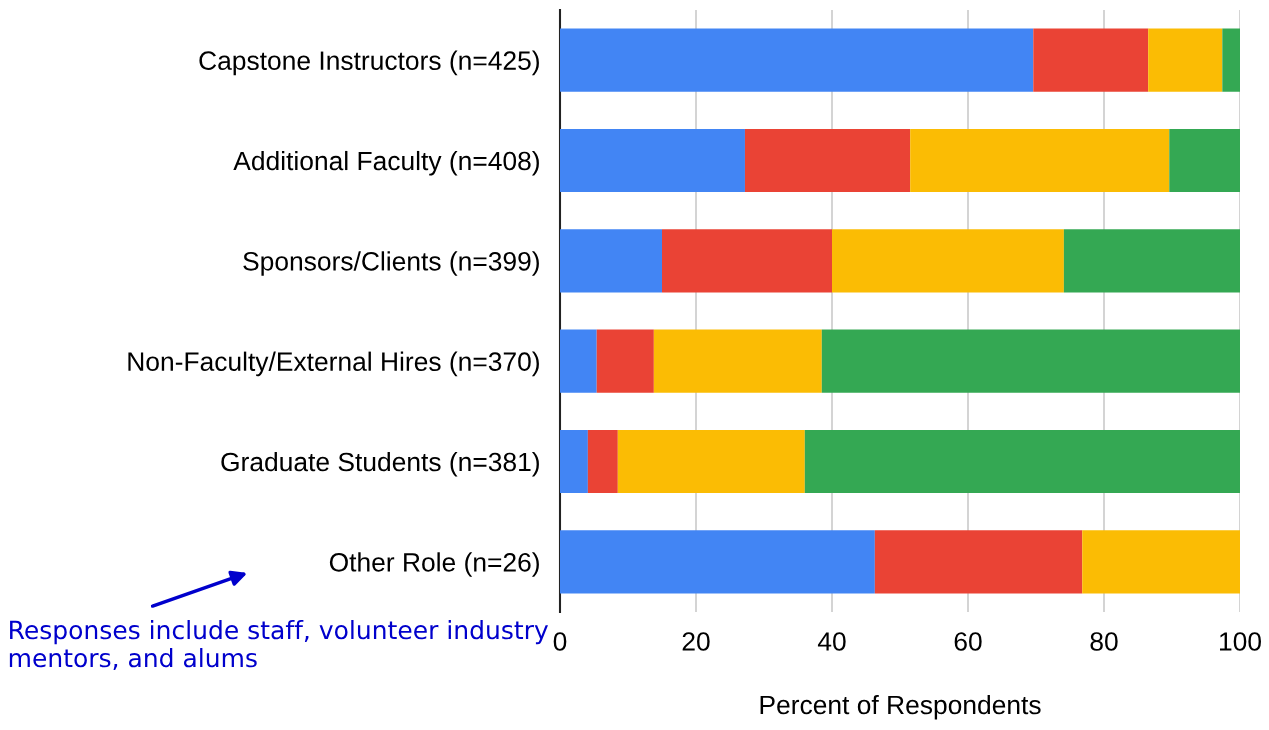 This screenshot has width=1269, height=730. What do you see at coordinates (278, 645) in the screenshot?
I see `text: Responses include staff, volunteer industry mentors, and alums` at bounding box center [278, 645].